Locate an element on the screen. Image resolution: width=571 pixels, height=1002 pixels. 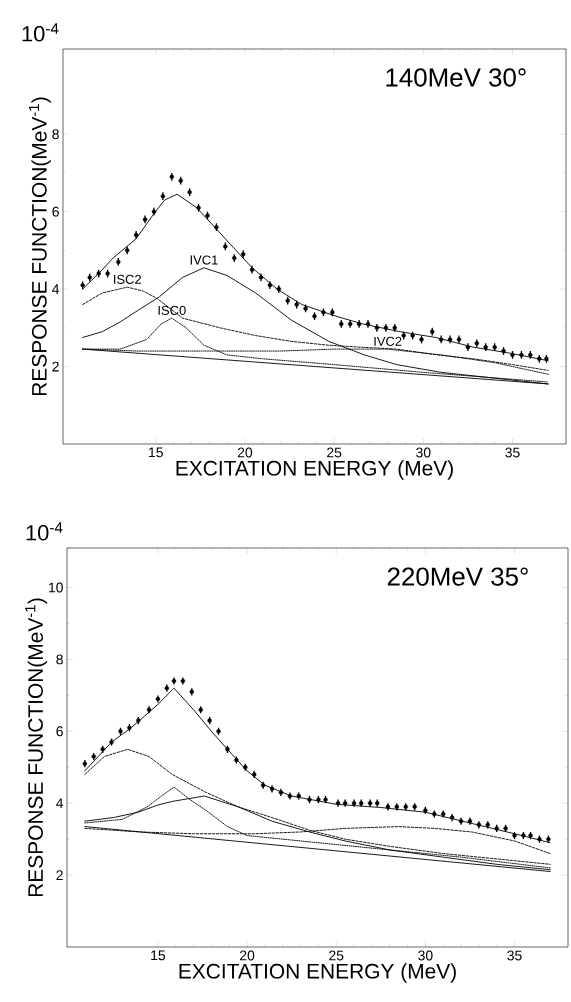
y-tick-label: 10 is located at coordinates (56, 587).